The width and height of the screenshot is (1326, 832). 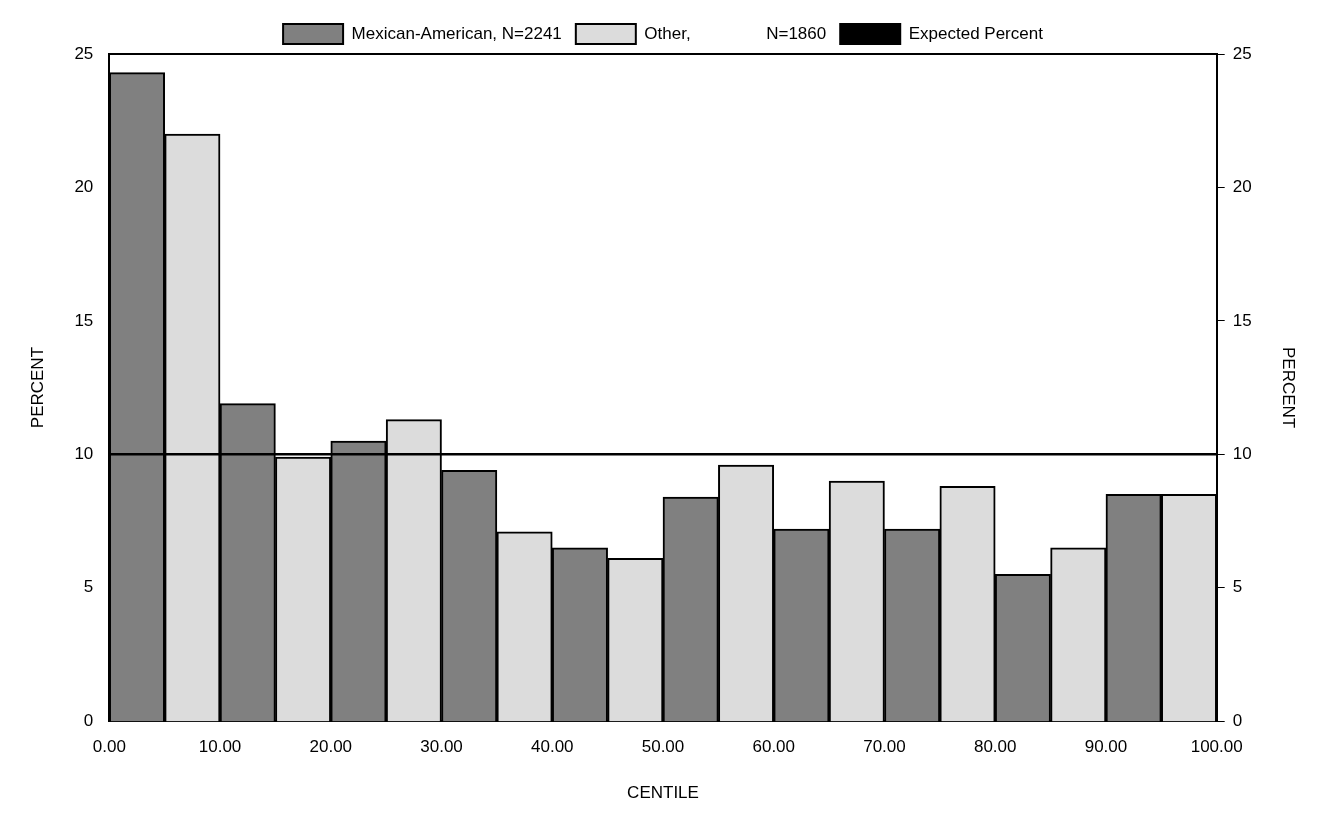 What do you see at coordinates (109, 747) in the screenshot?
I see `x-tick-label: 0.00` at bounding box center [109, 747].